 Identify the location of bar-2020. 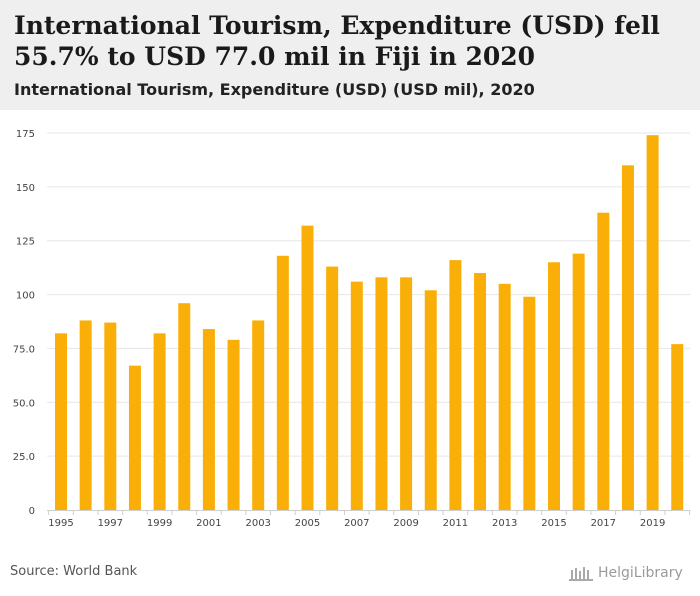
(677, 427).